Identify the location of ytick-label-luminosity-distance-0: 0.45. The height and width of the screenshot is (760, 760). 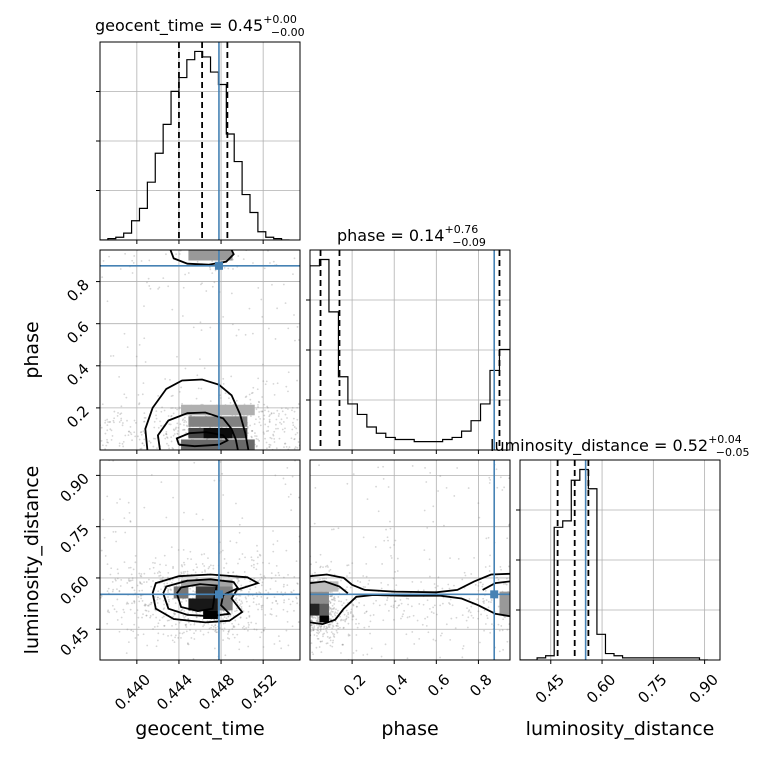
(74, 641).